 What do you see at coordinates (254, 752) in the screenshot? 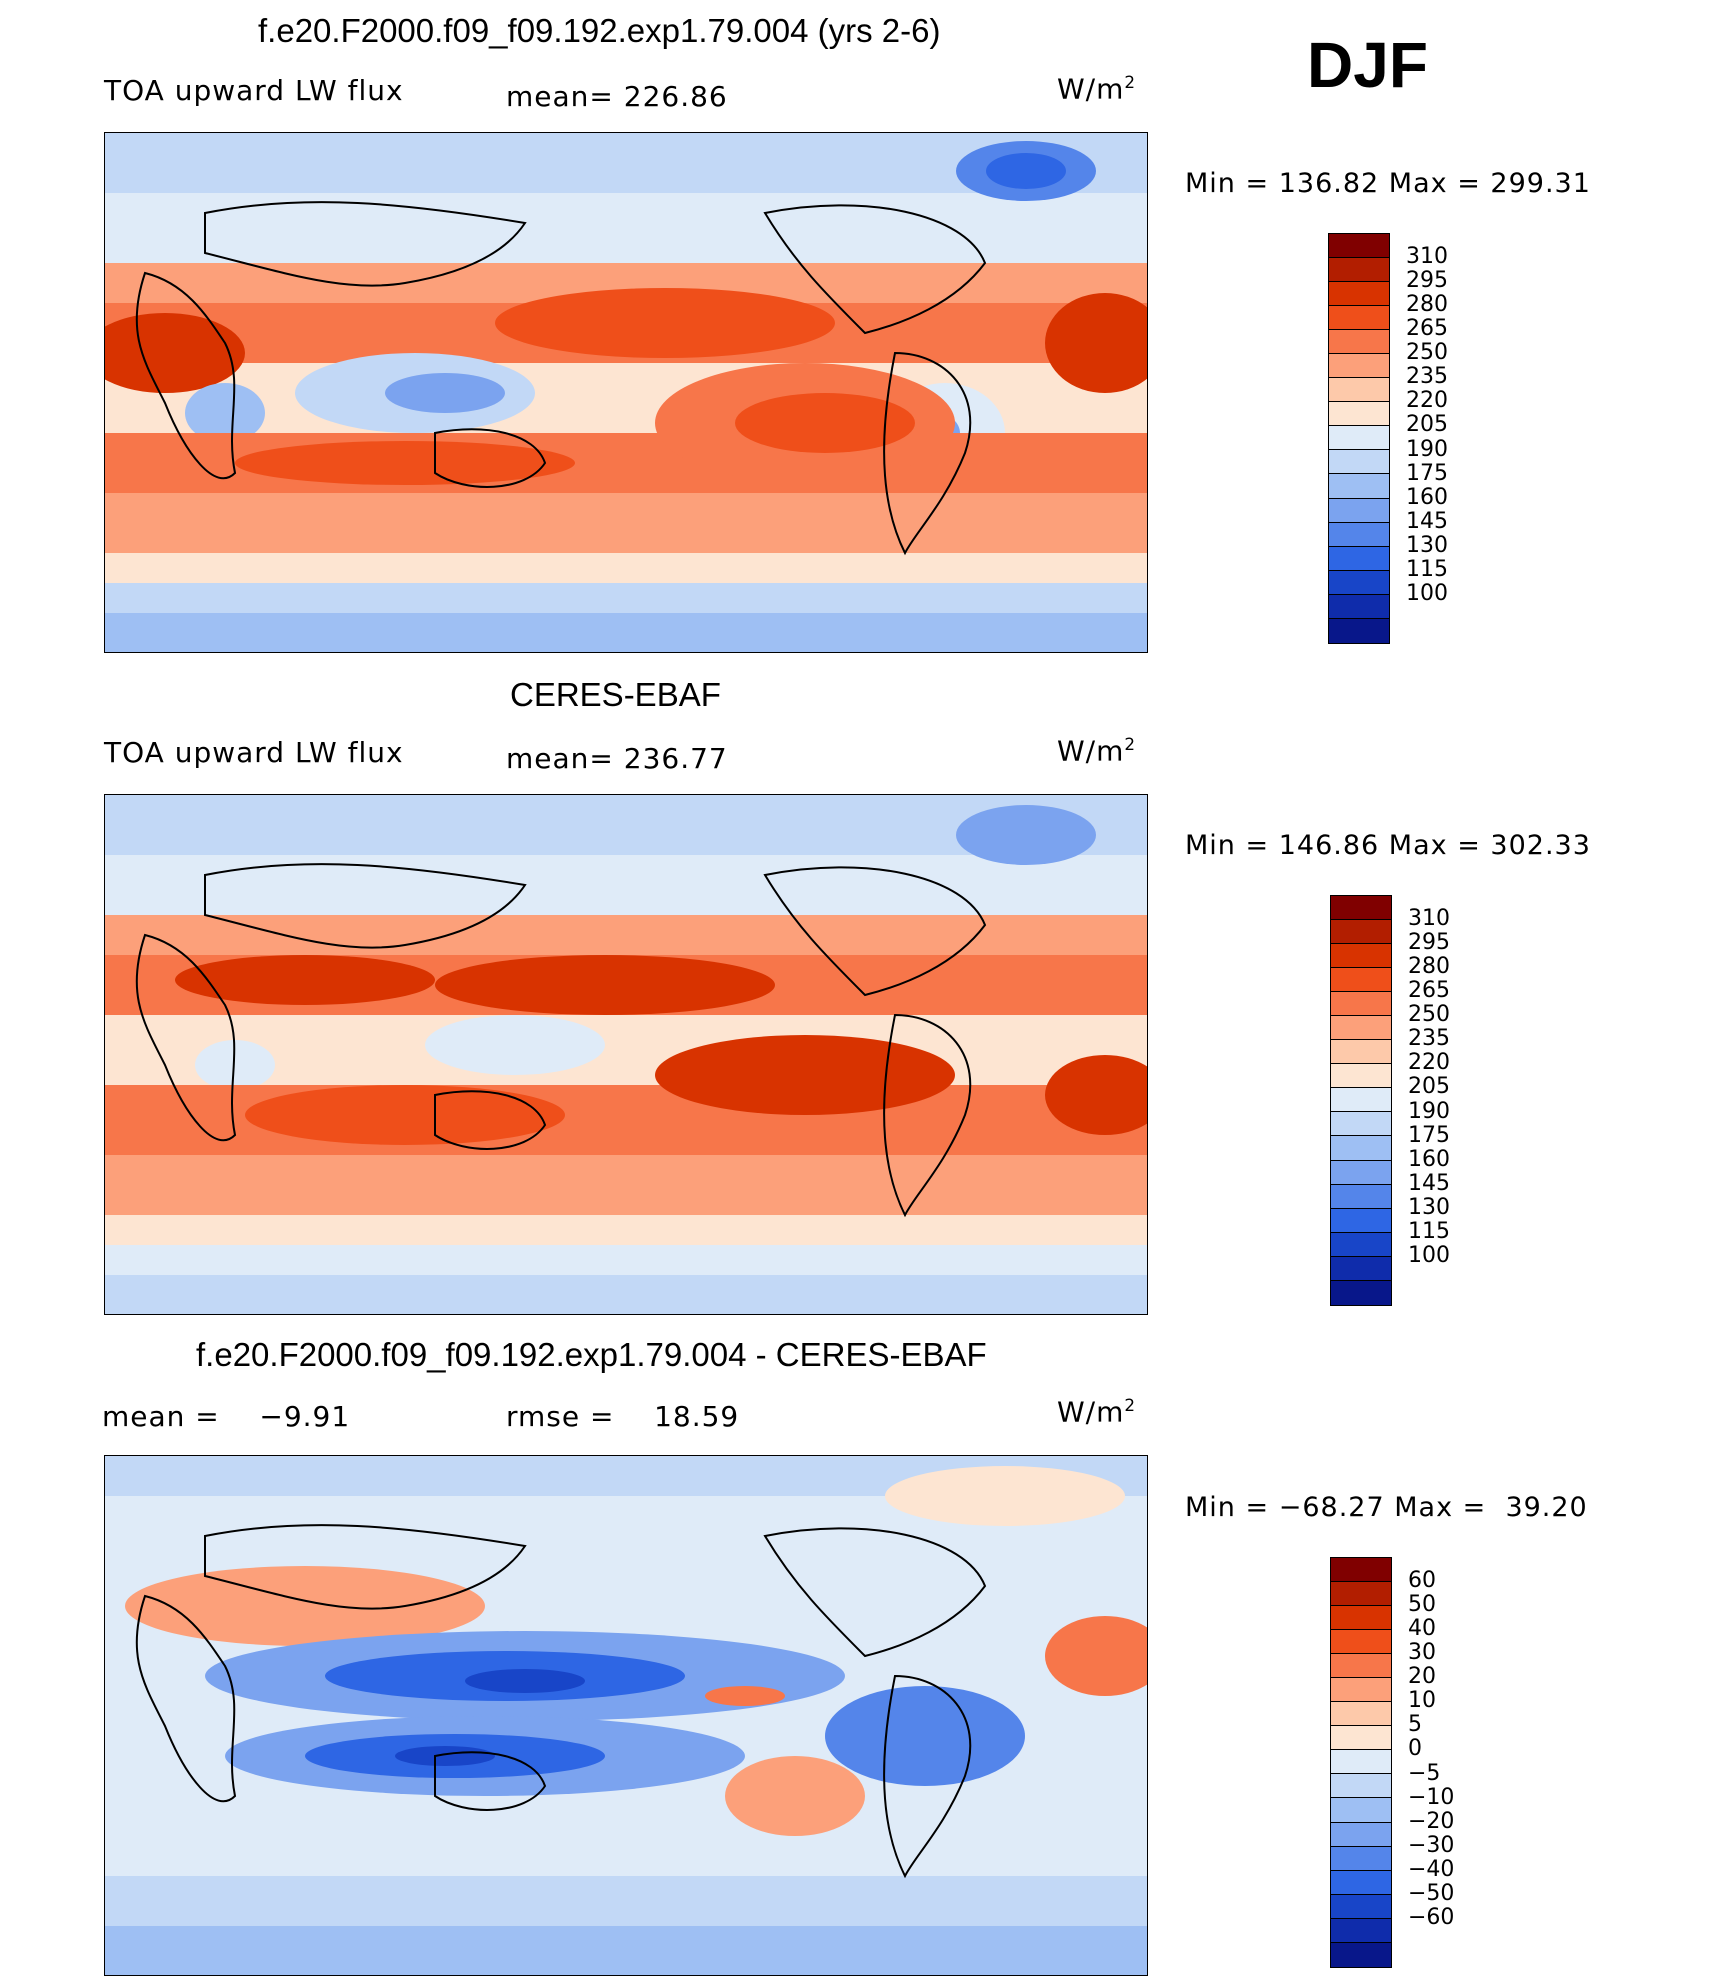
I see `panel-2-variable: TOA upward LW flux` at bounding box center [254, 752].